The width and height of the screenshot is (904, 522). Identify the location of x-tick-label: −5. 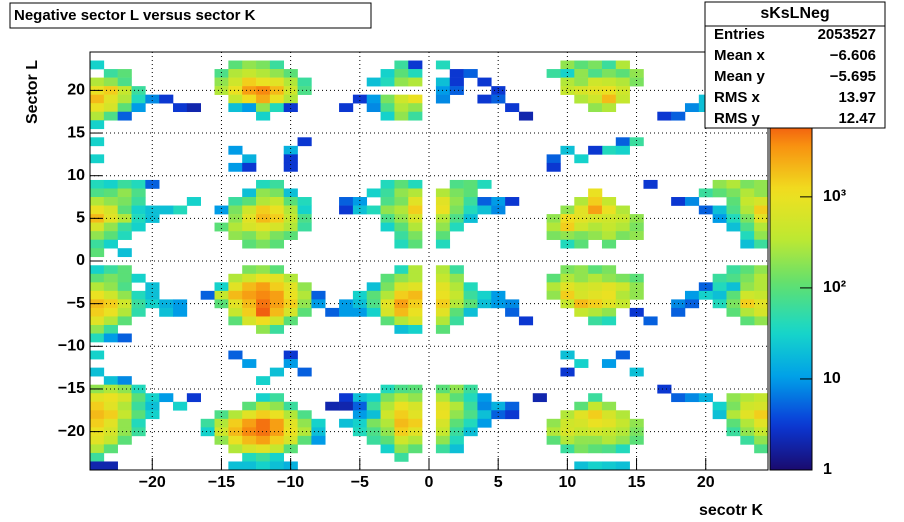
(360, 482).